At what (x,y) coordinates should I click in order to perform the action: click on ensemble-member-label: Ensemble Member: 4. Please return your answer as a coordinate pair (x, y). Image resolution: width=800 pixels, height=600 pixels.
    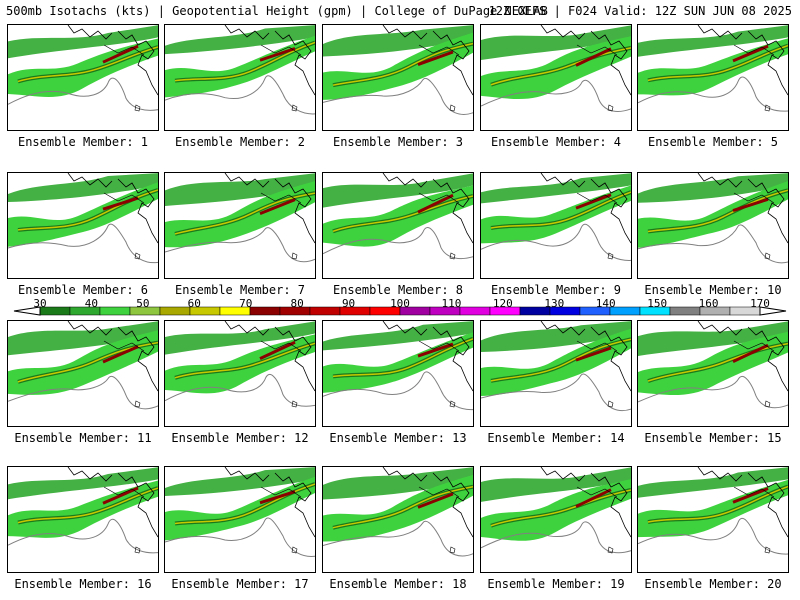
    Looking at the image, I should click on (556, 142).